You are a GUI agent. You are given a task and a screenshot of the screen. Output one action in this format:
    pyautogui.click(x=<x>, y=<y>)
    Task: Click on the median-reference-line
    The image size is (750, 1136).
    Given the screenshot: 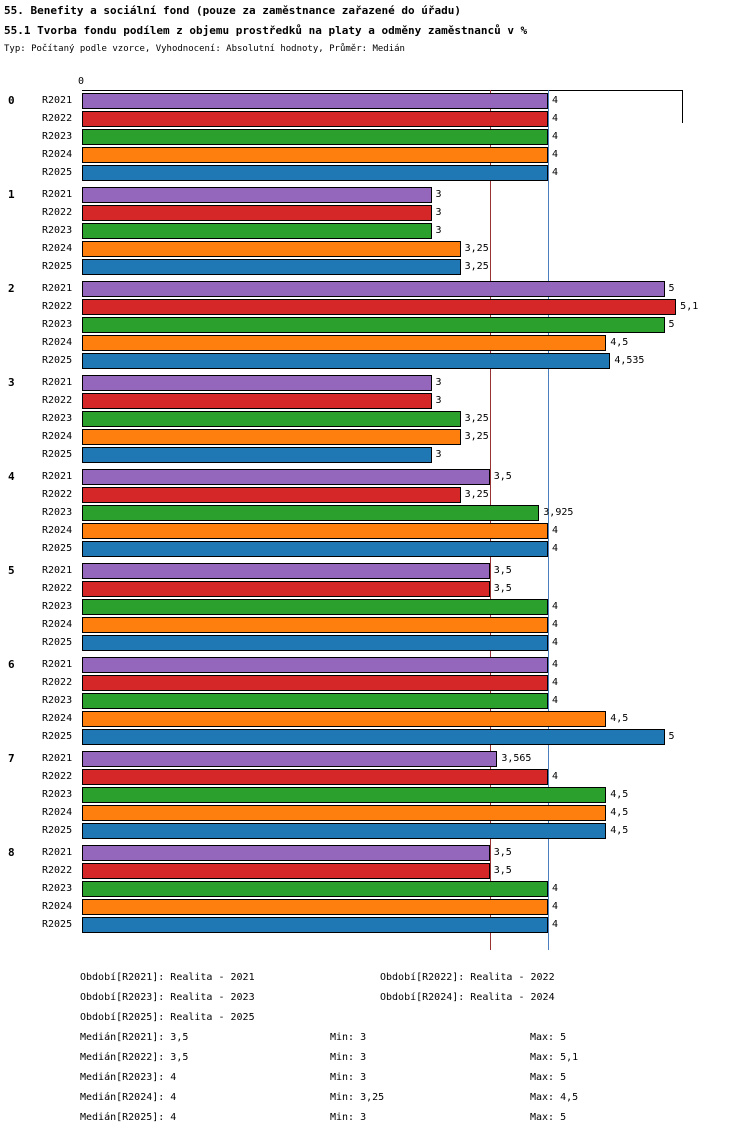 What is the action you would take?
    pyautogui.click(x=549, y=520)
    